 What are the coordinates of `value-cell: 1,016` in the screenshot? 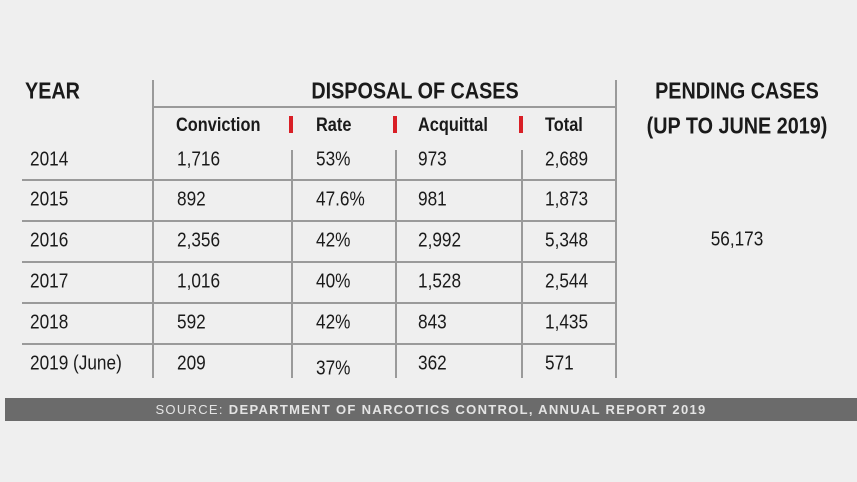 It's located at (199, 281).